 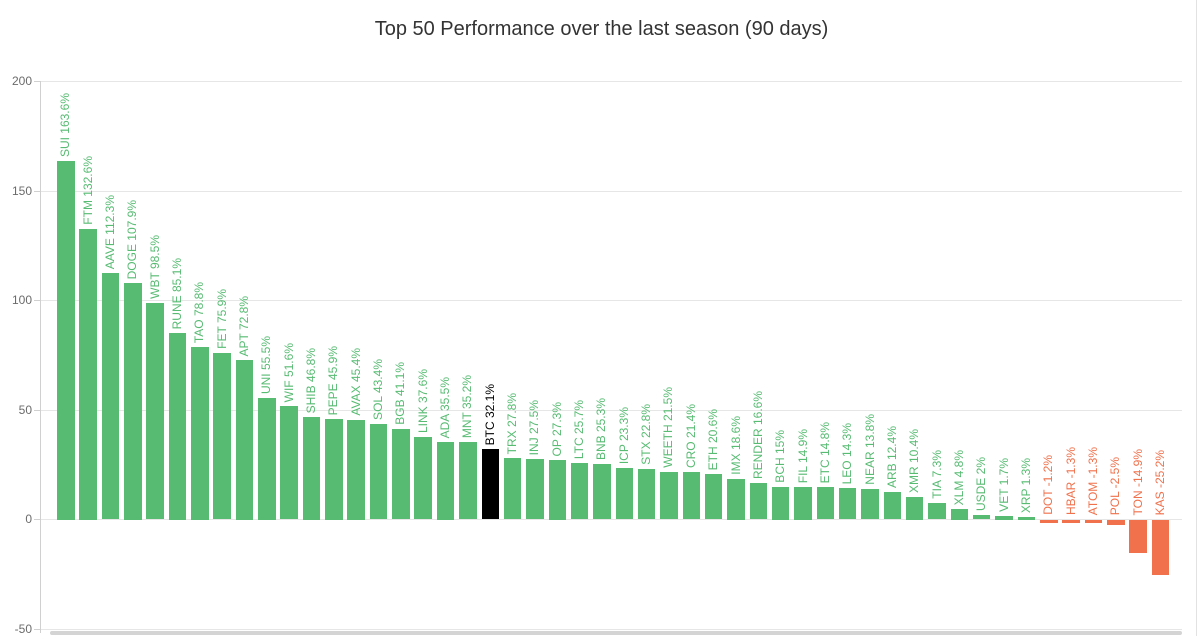 I want to click on bar-label-MNT: MNT 35.2%, so click(x=467, y=406).